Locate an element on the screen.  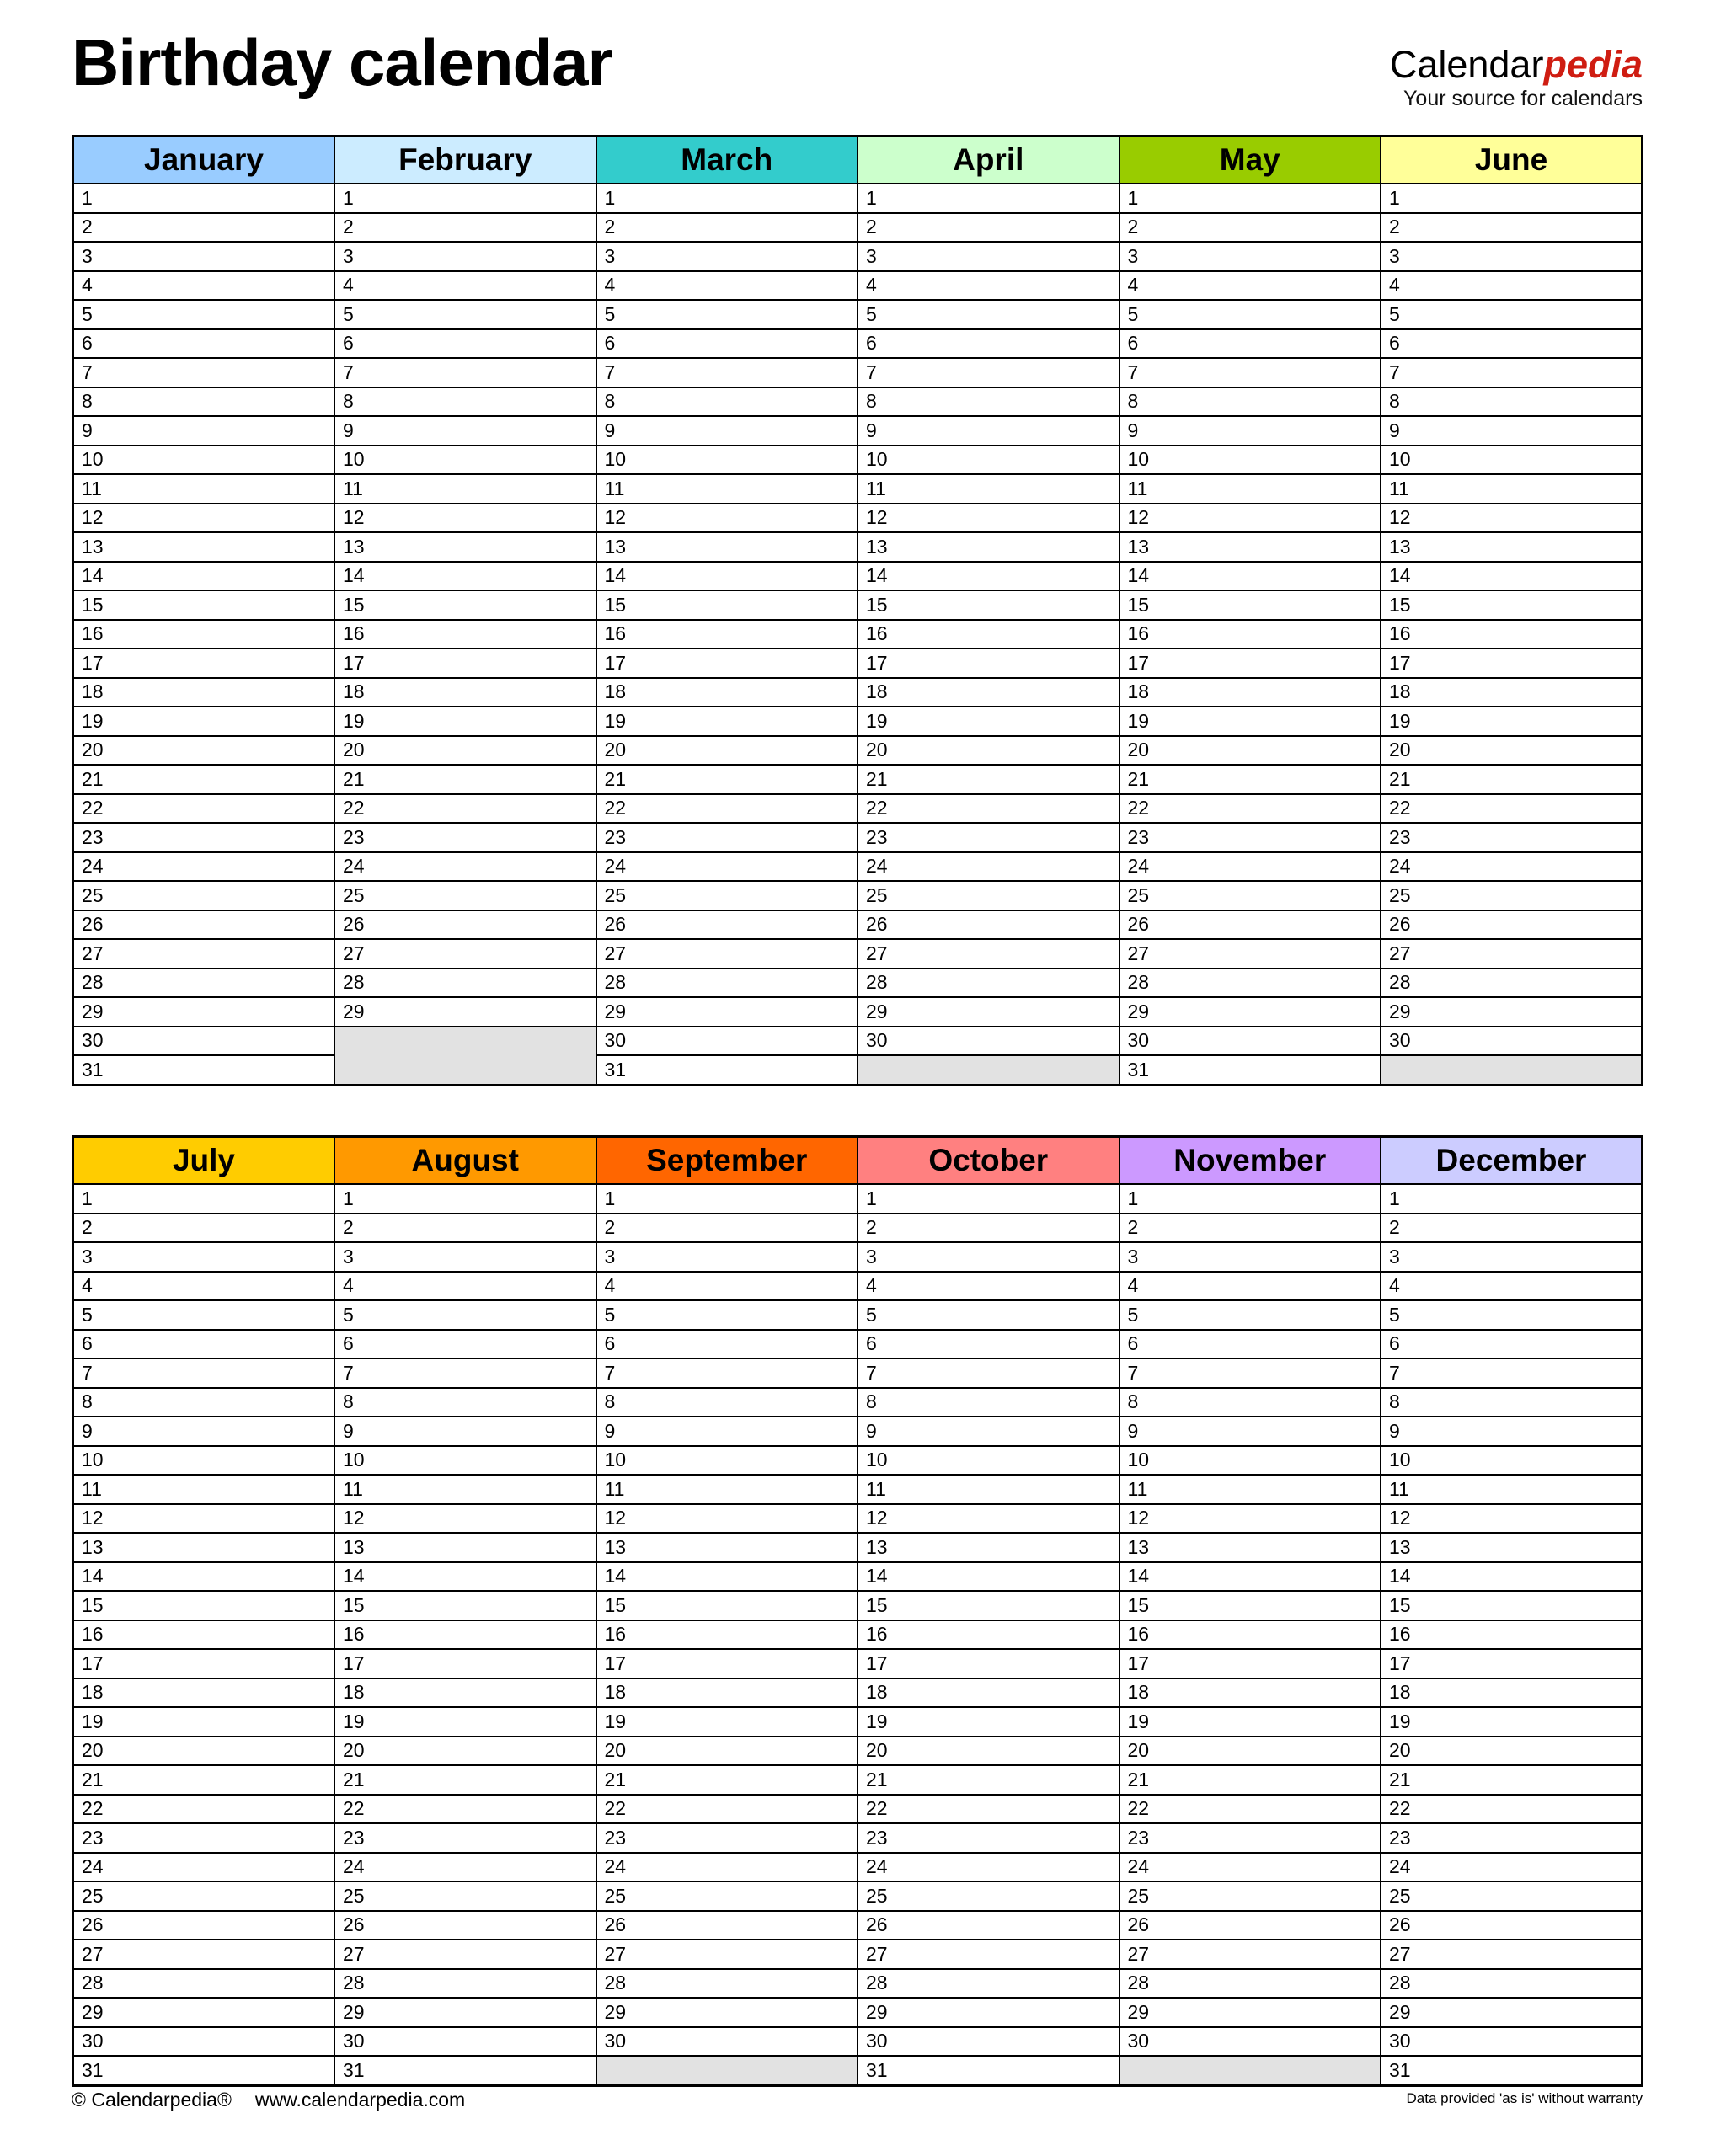
day-row-21: 21 21 21 21 21 21 is located at coordinates (857, 779).